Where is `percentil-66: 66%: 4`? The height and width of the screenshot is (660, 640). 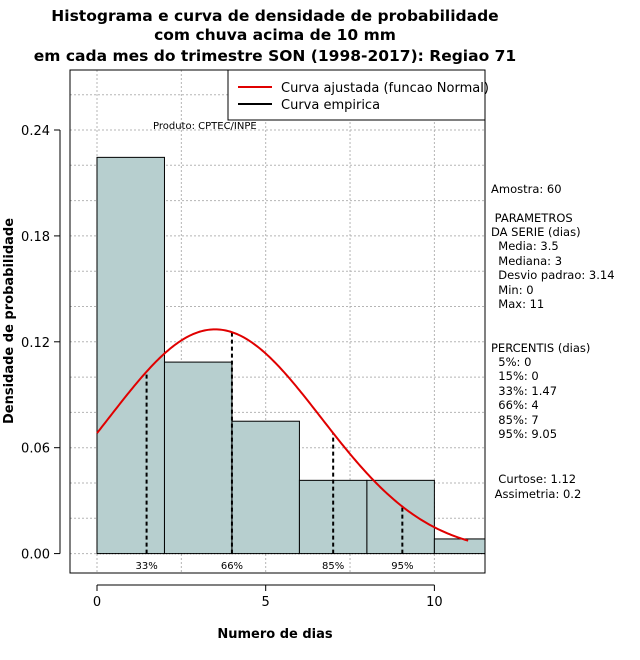
percentil-66: 66%: 4 is located at coordinates (515, 405).